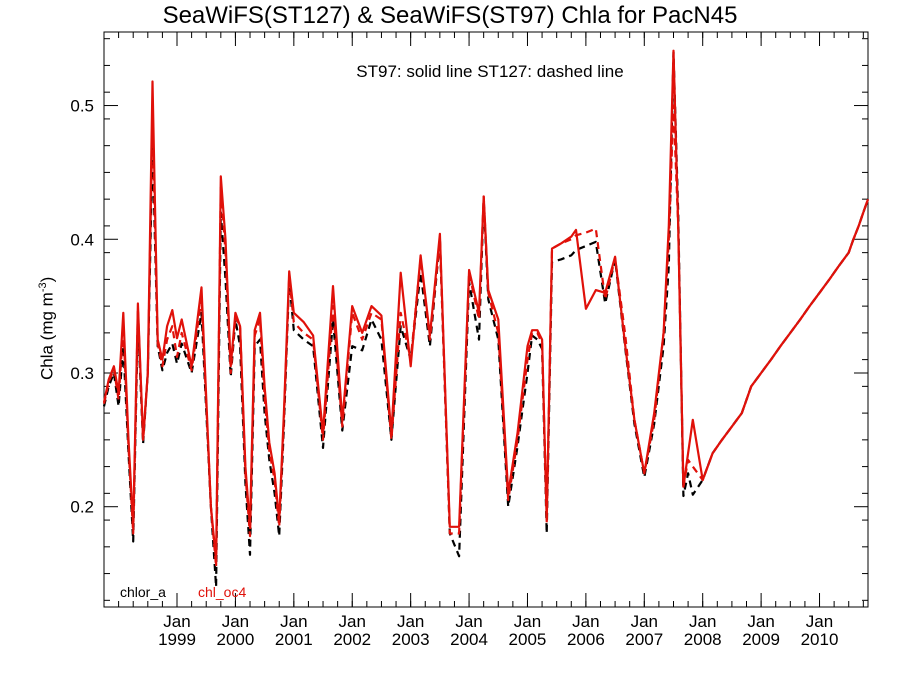 The image size is (900, 675). What do you see at coordinates (469, 639) in the screenshot?
I see `x-tick-label-year: 2004` at bounding box center [469, 639].